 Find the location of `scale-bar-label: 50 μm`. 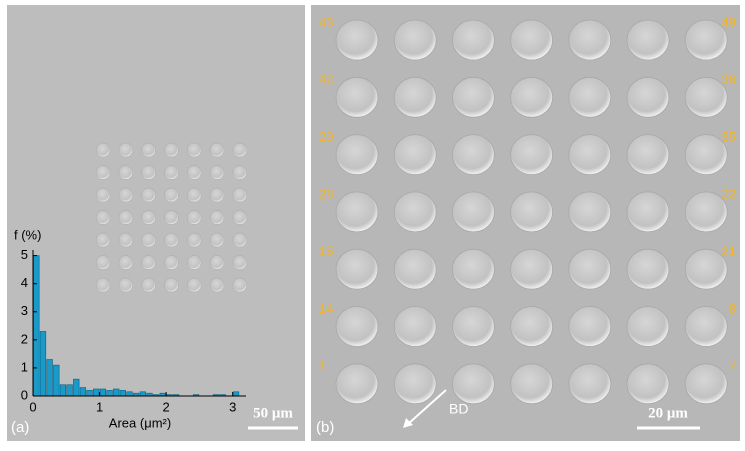

scale-bar-label: 50 μm is located at coordinates (273, 413).